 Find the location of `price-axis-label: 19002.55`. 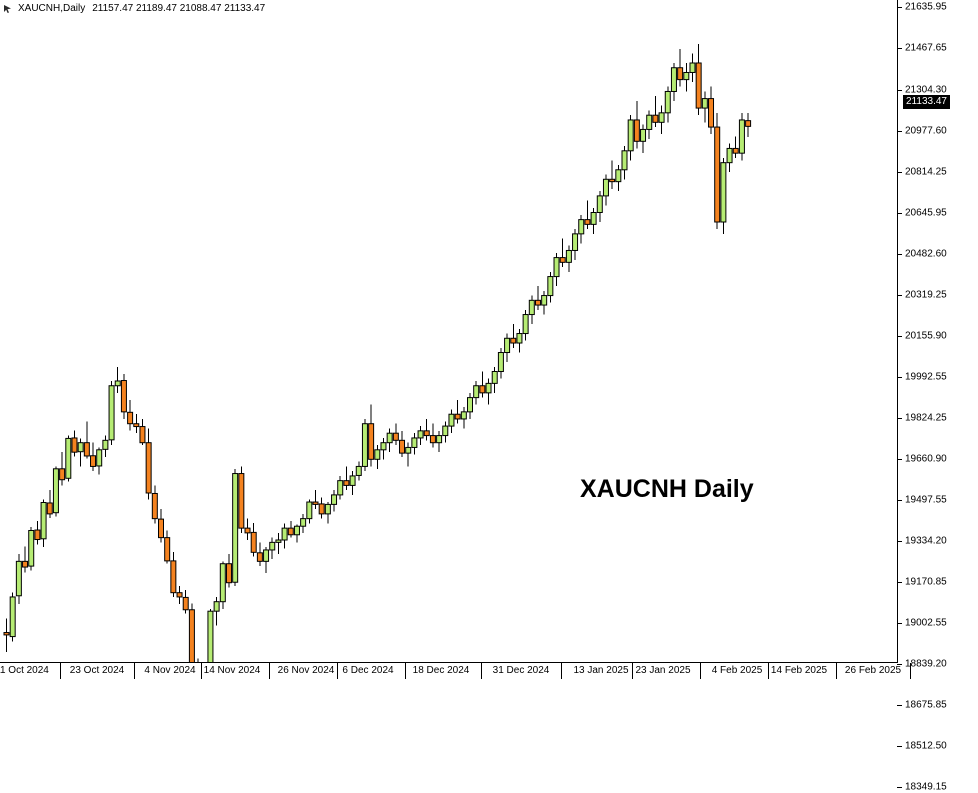

price-axis-label: 19002.55 is located at coordinates (926, 623).